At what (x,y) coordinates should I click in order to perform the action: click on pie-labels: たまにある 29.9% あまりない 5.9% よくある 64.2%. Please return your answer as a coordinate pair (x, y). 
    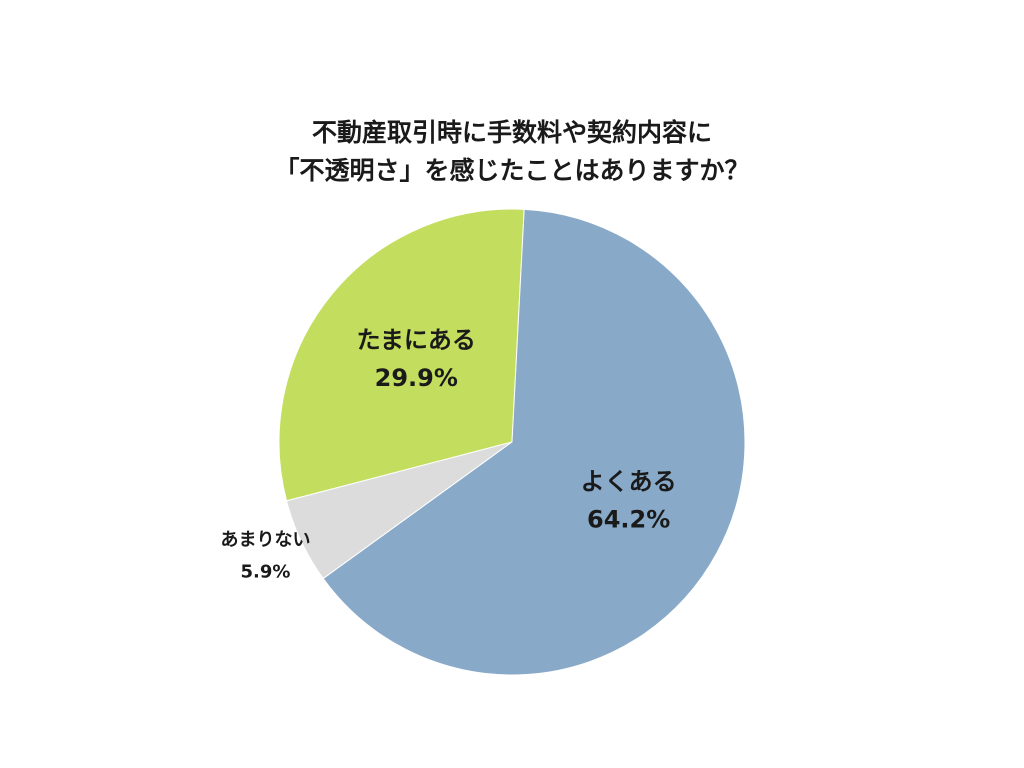
    Looking at the image, I should click on (448, 454).